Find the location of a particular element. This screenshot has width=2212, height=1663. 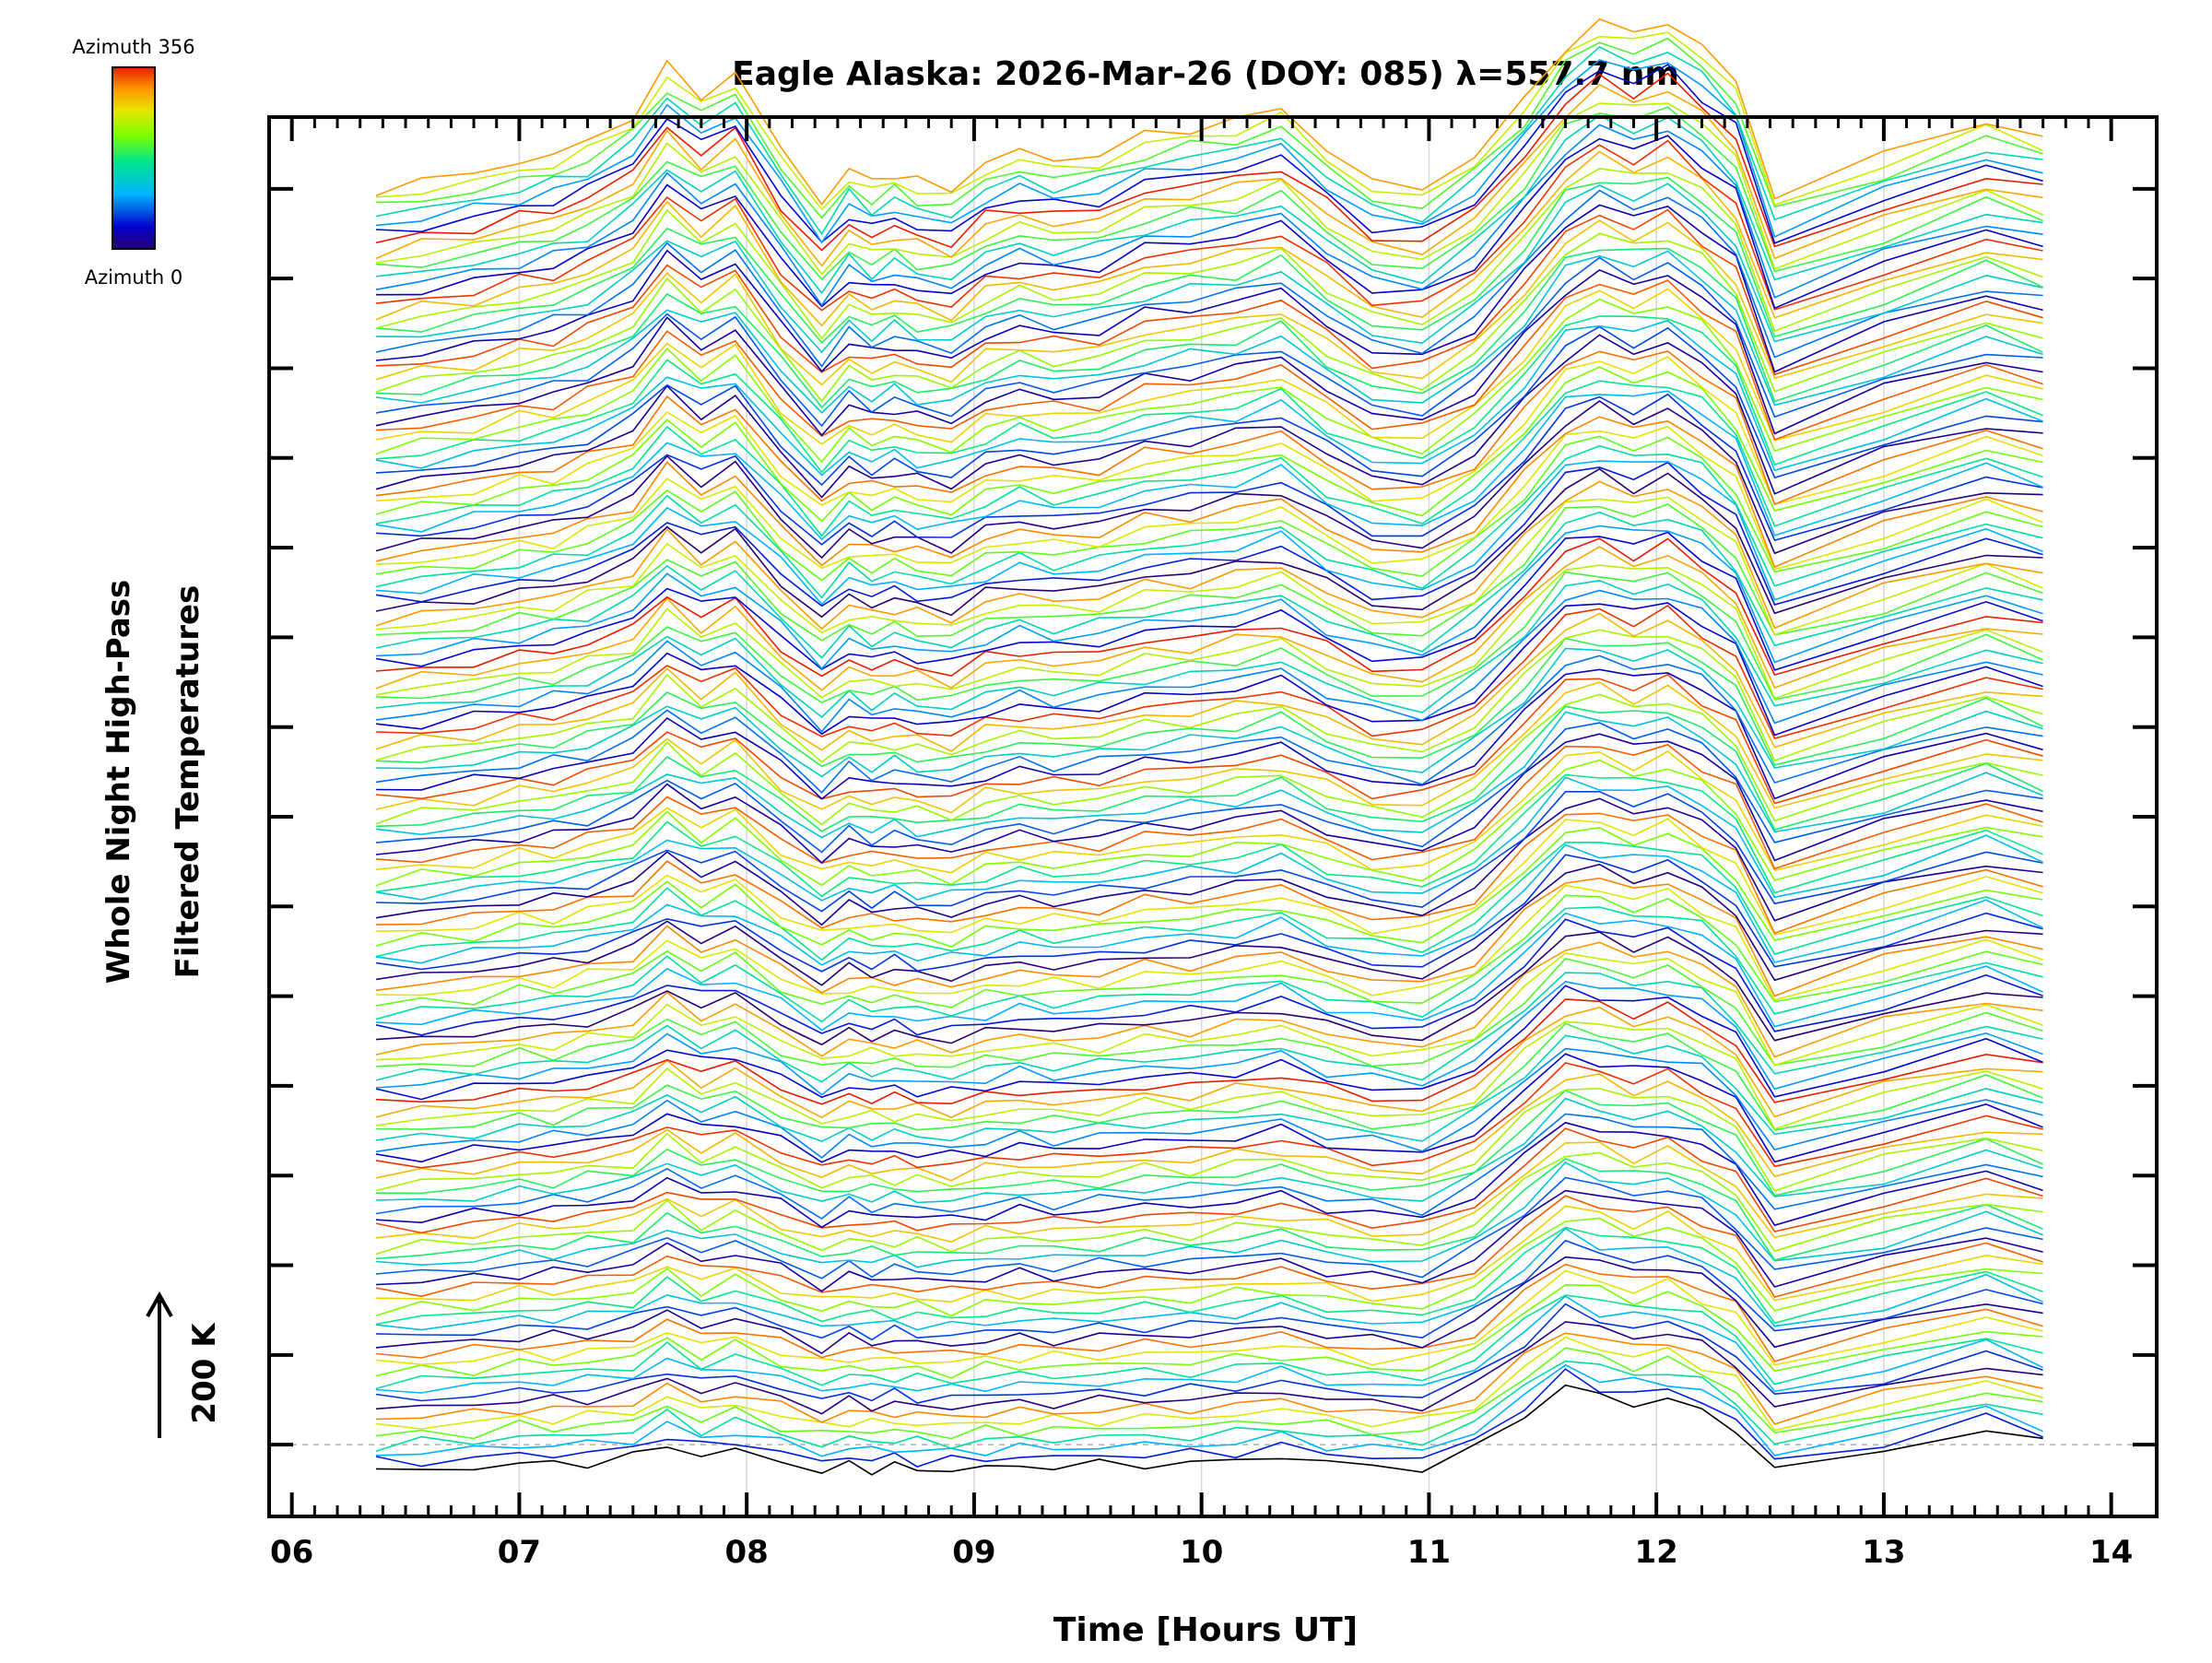

colorbar-bottom-label: Azimuth 0 is located at coordinates (134, 277).